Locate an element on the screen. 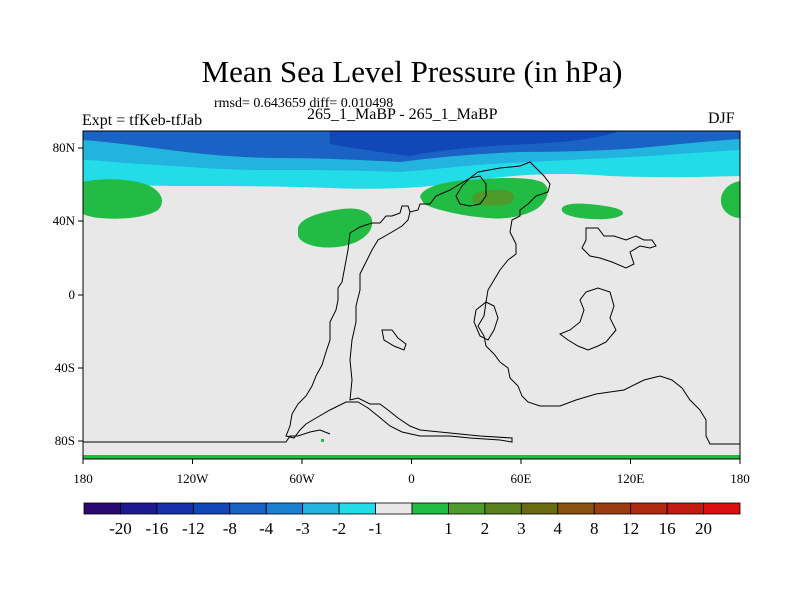  colorbar-label: -1 is located at coordinates (375, 528).